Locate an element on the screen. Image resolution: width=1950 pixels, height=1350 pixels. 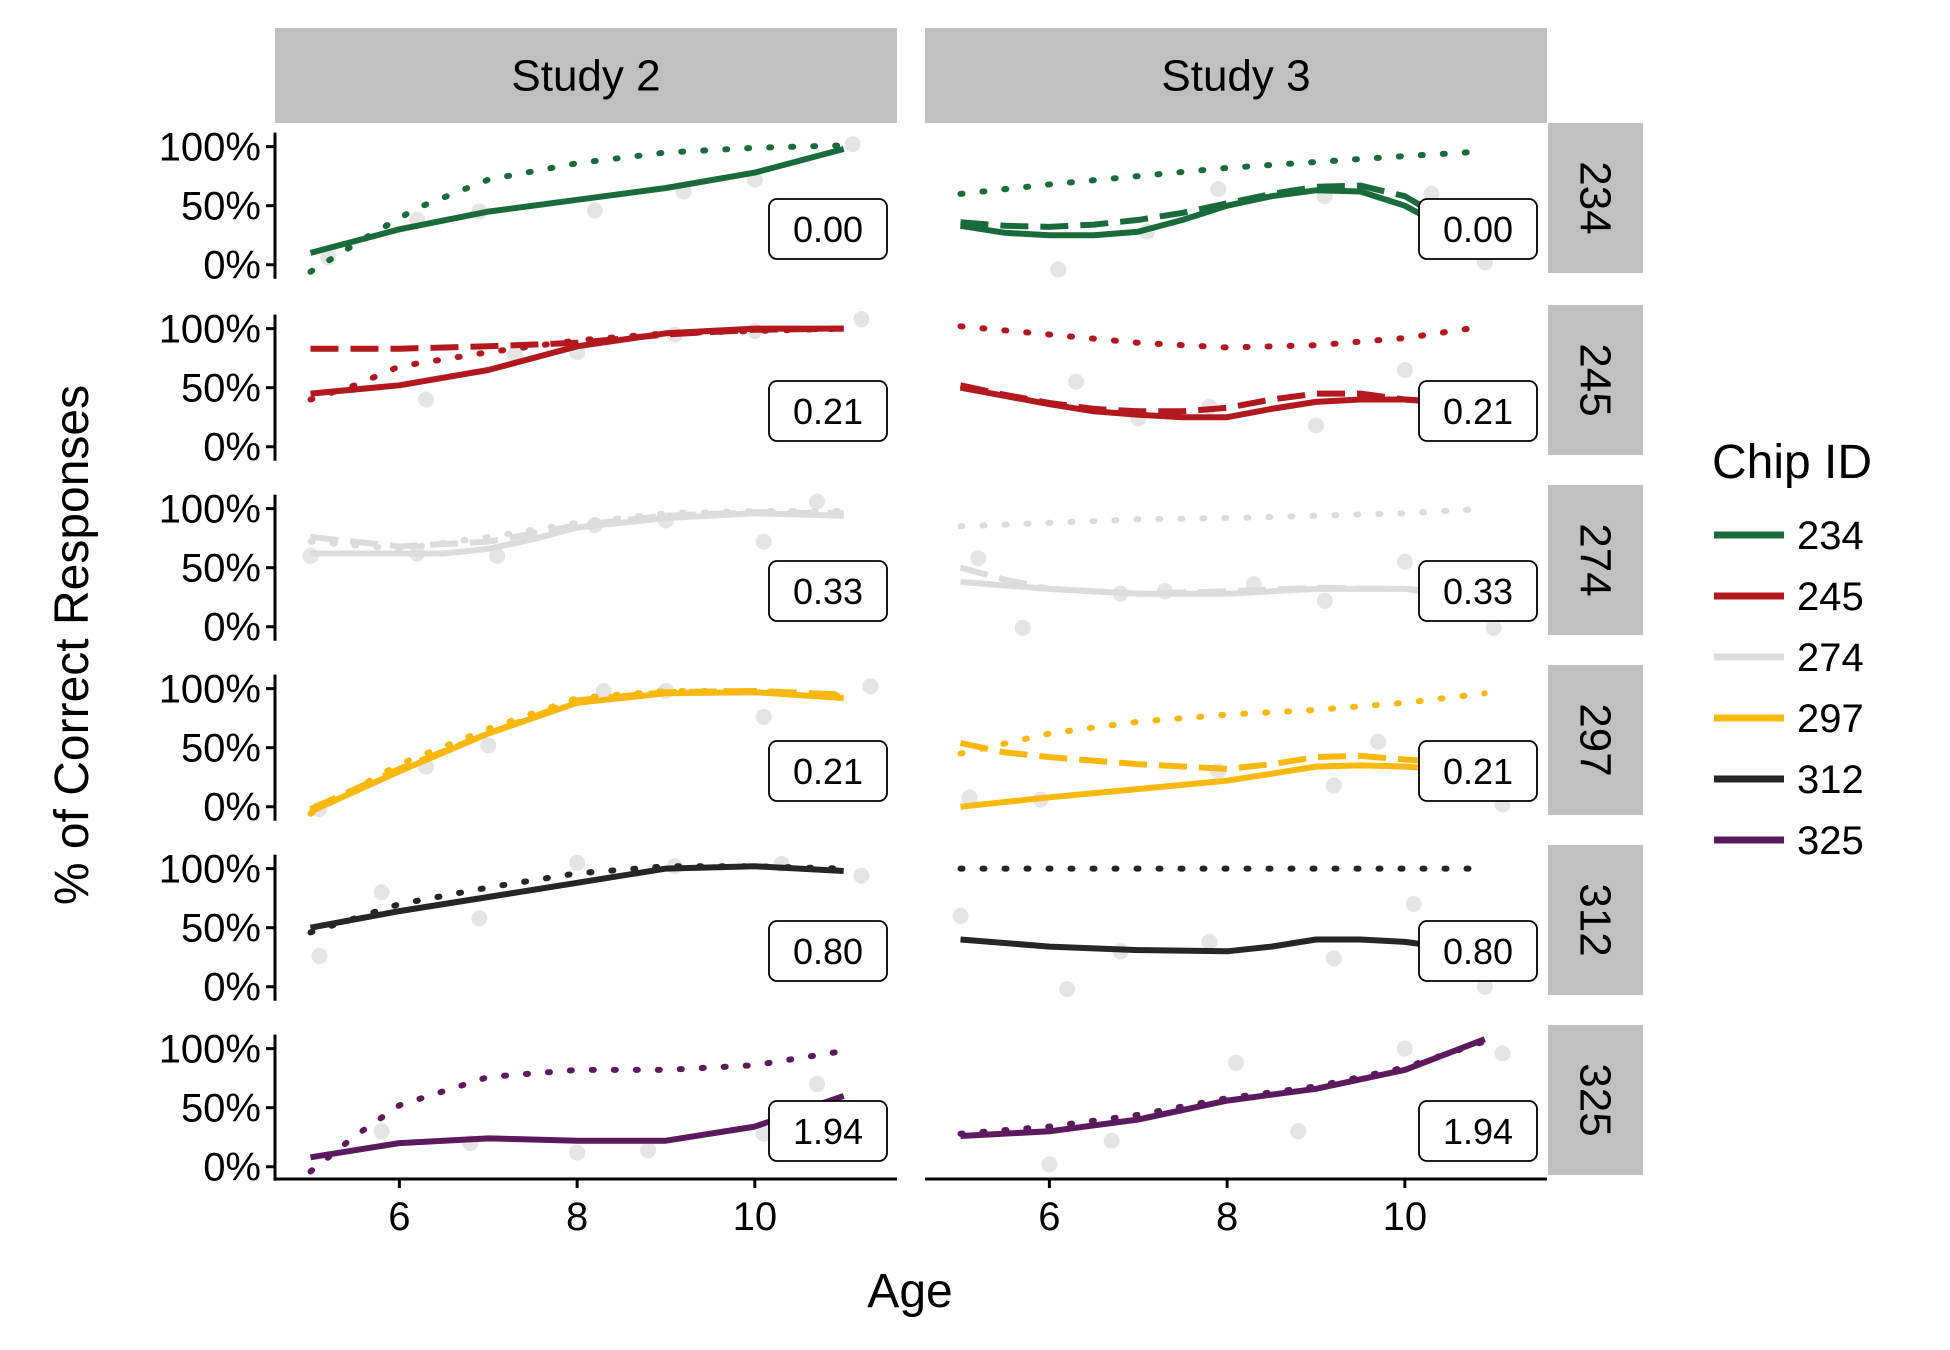
legend: Chip ID 234 245 274 297 312 325 is located at coordinates (1792, 649).